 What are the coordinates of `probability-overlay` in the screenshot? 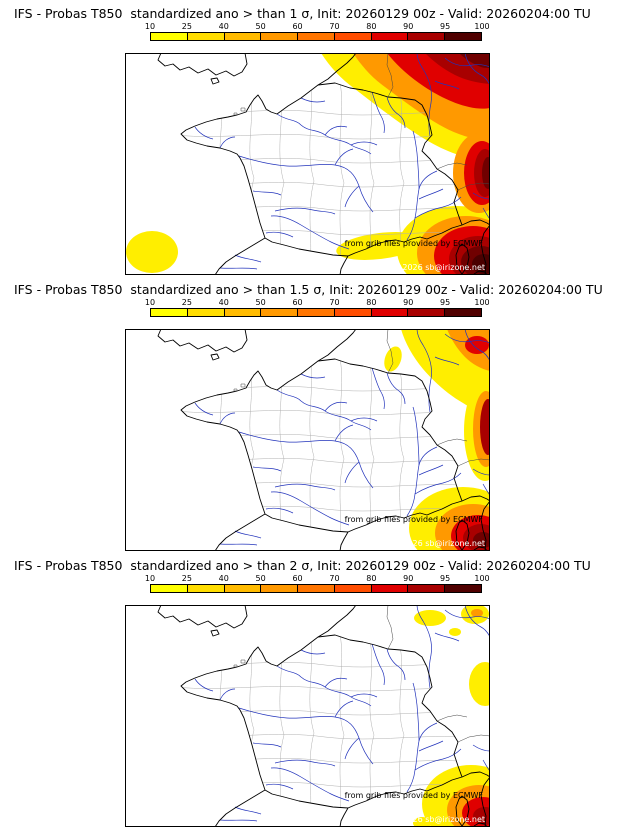 It's located at (437, 440).